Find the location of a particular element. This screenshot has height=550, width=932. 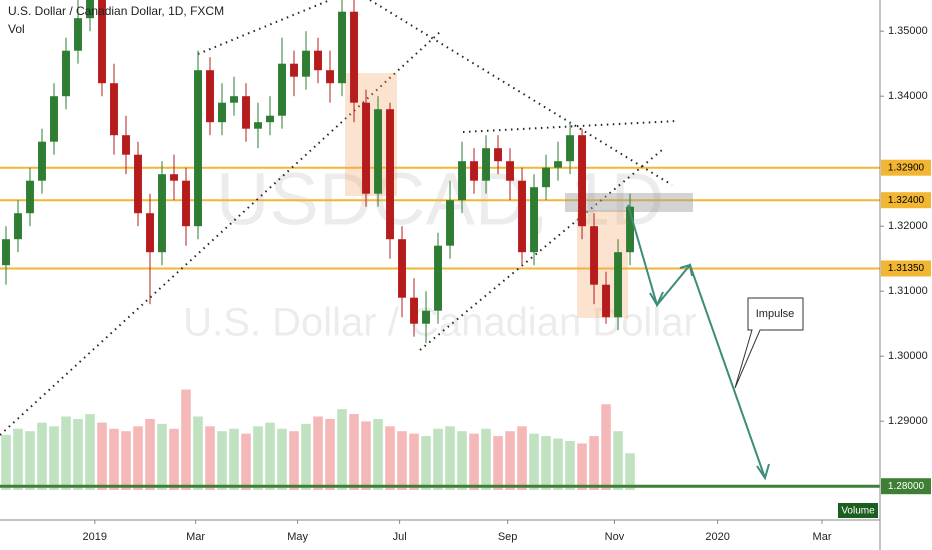

watermark: USDCAD, 1D is located at coordinates (440, 199).